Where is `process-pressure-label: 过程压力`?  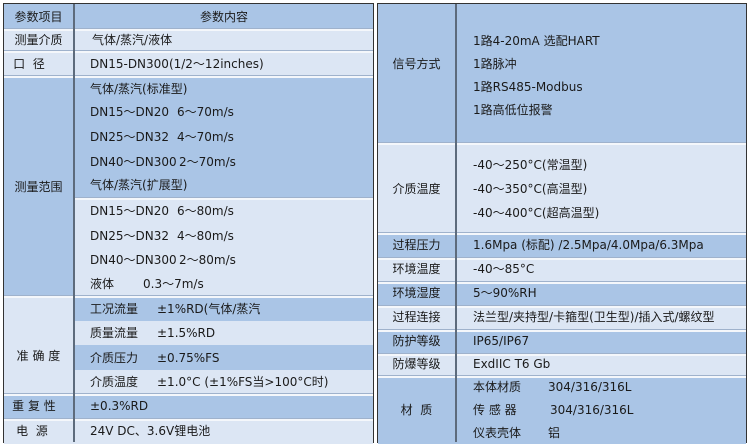 process-pressure-label: 过程压力 is located at coordinates (416, 245).